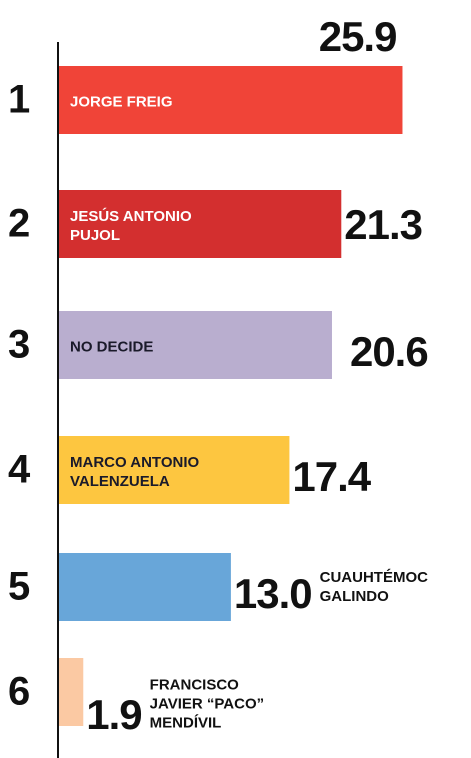 The height and width of the screenshot is (758, 471). Describe the element at coordinates (19, 100) in the screenshot. I see `rank-label: 1` at that location.